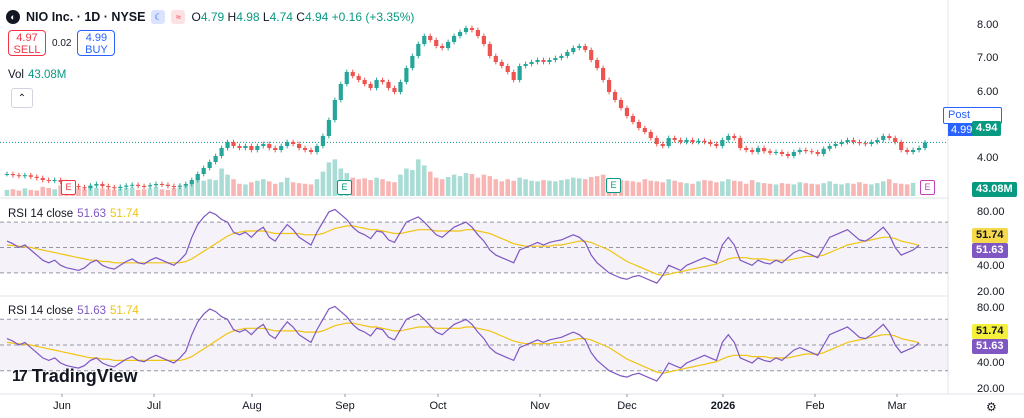 The image size is (1024, 418). I want to click on market-closed-icon: ☾, so click(158, 17).